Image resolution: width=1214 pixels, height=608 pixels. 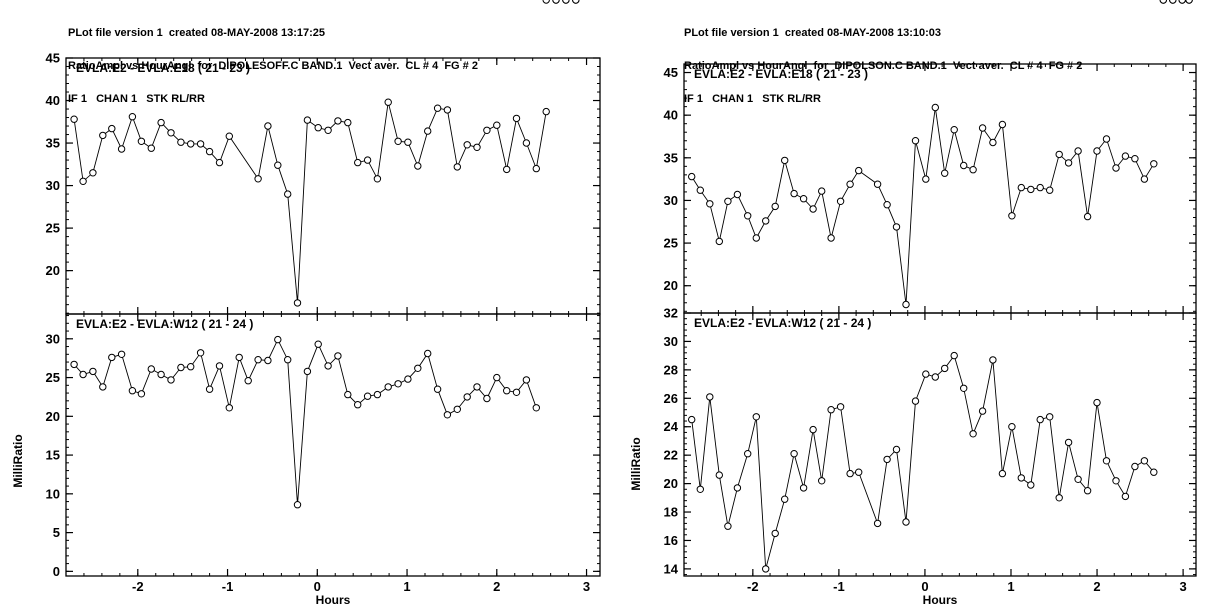 I want to click on right-x-axis-label: Hours, so click(x=940, y=600).